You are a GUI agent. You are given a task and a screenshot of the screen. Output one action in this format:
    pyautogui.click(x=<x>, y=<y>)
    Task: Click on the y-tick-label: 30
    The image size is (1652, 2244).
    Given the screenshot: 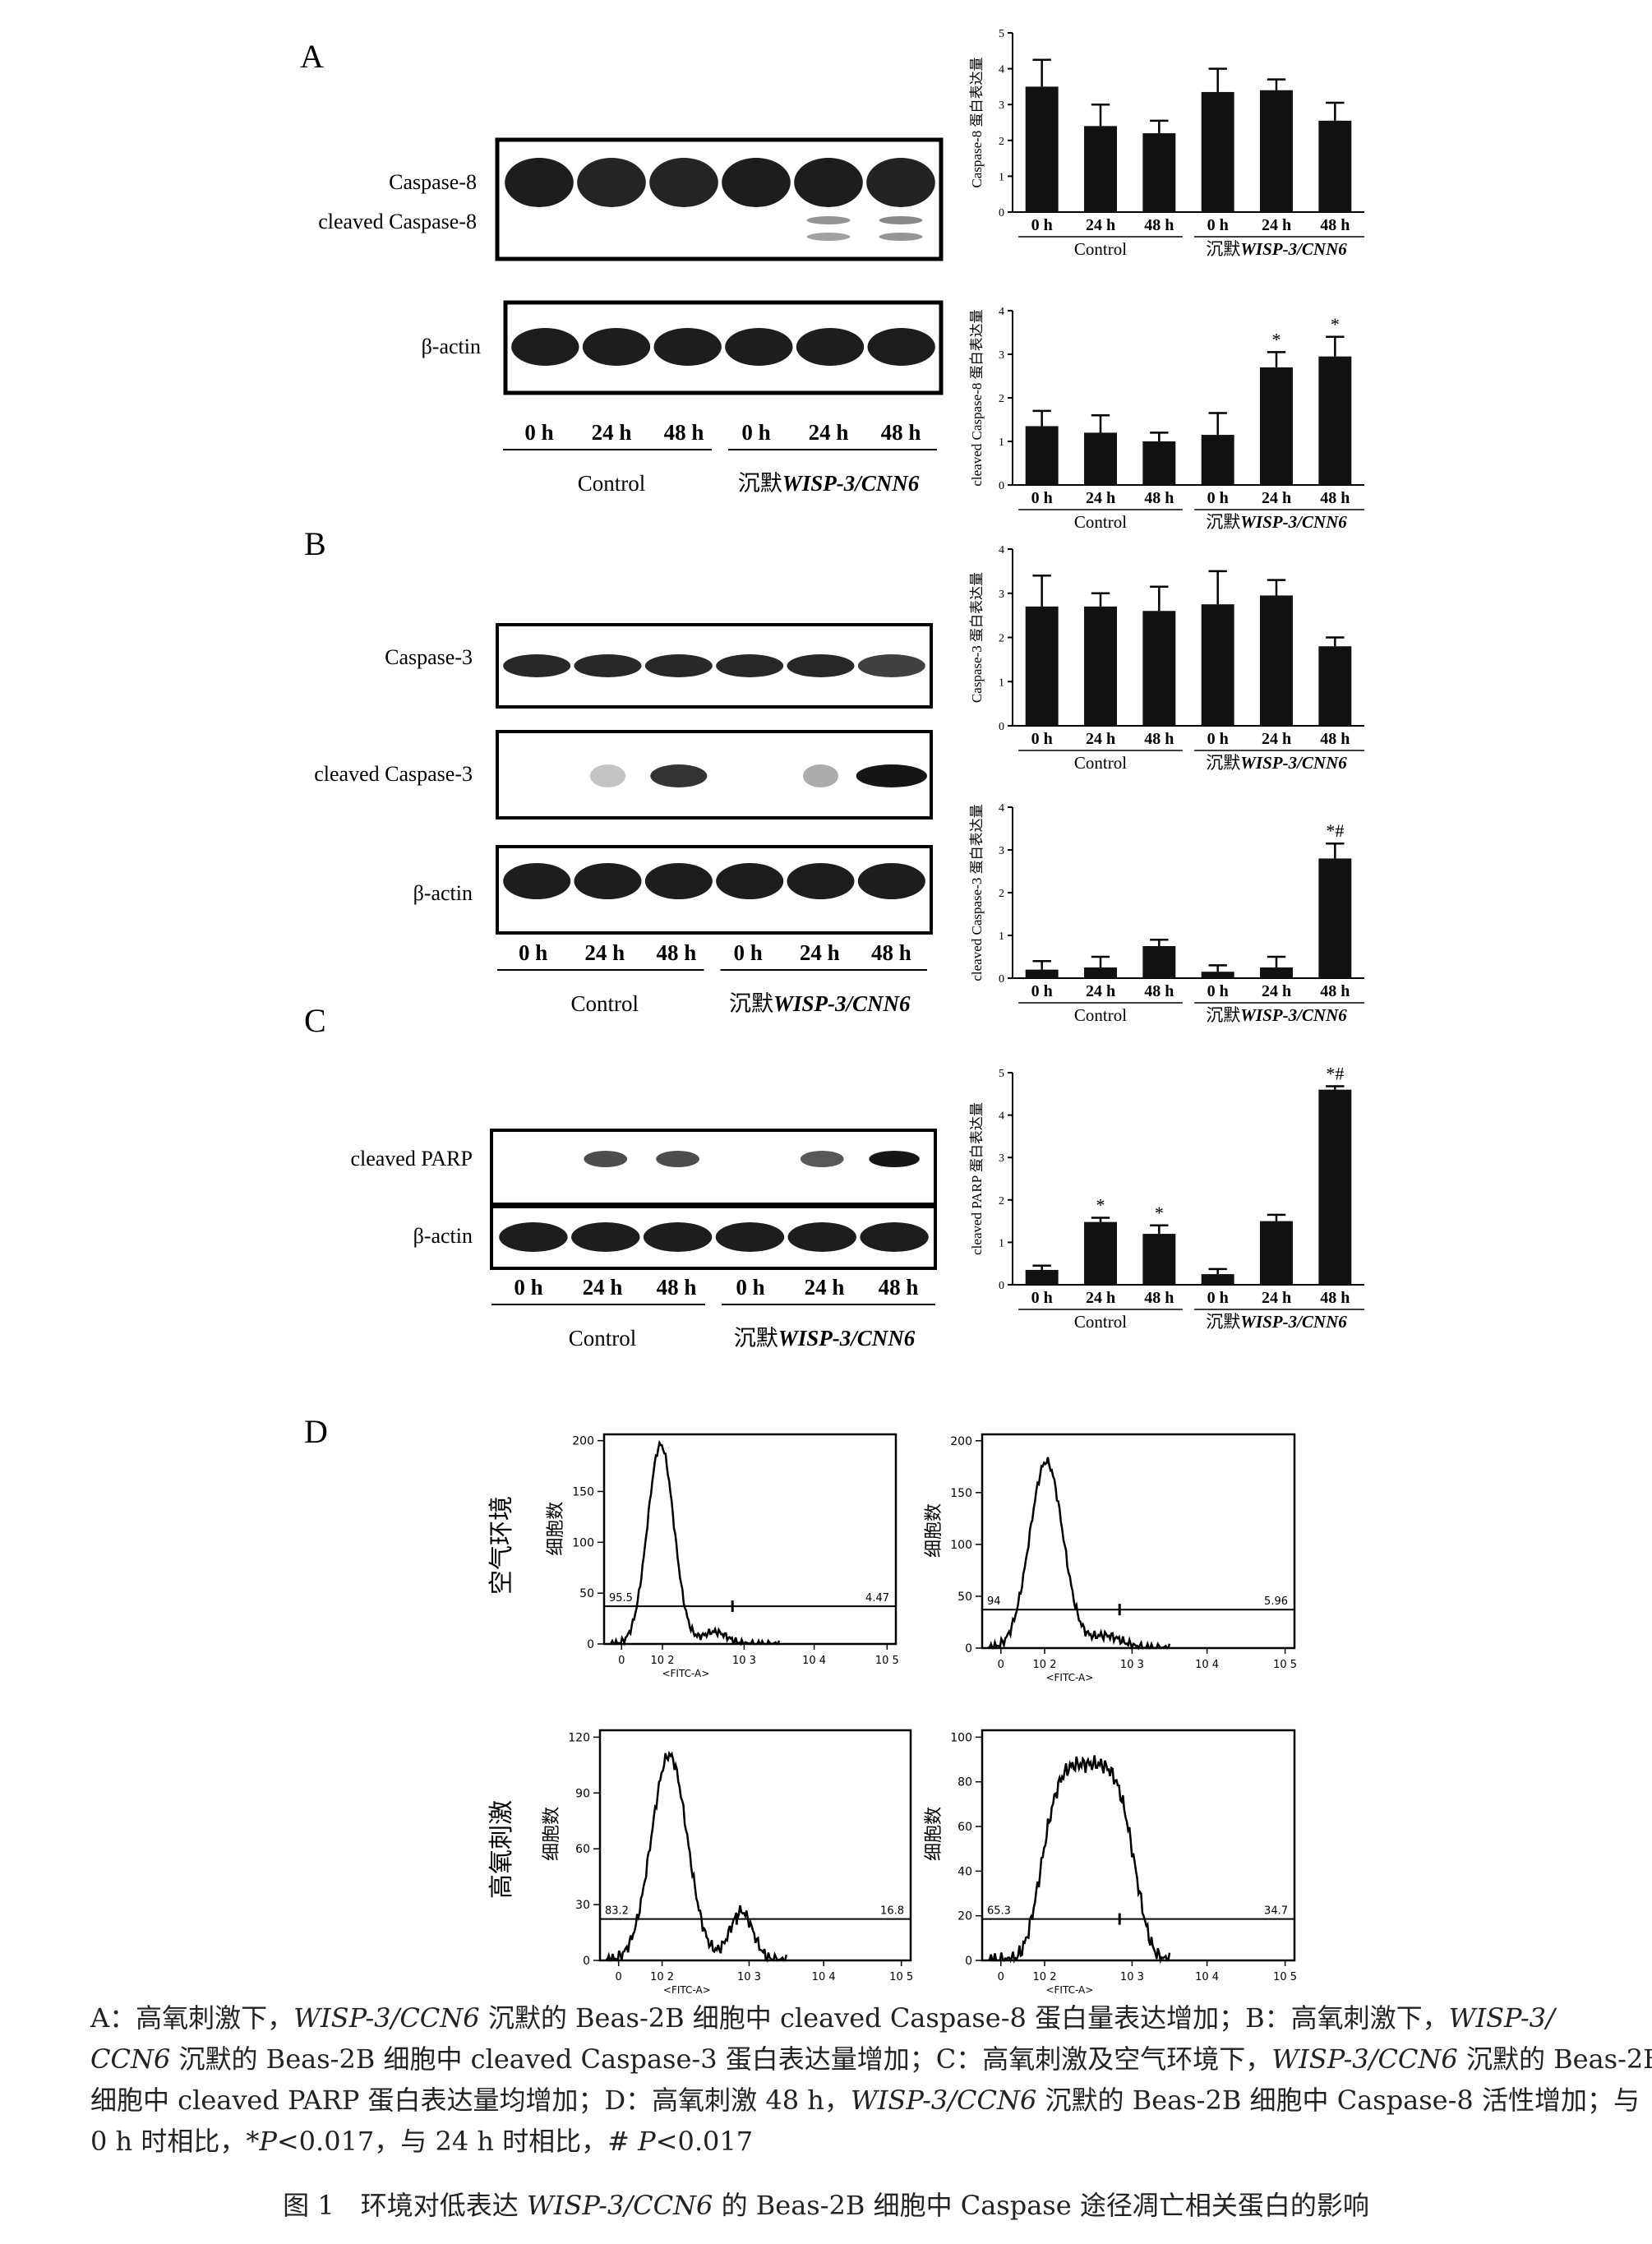 What is the action you would take?
    pyautogui.click(x=582, y=1905)
    